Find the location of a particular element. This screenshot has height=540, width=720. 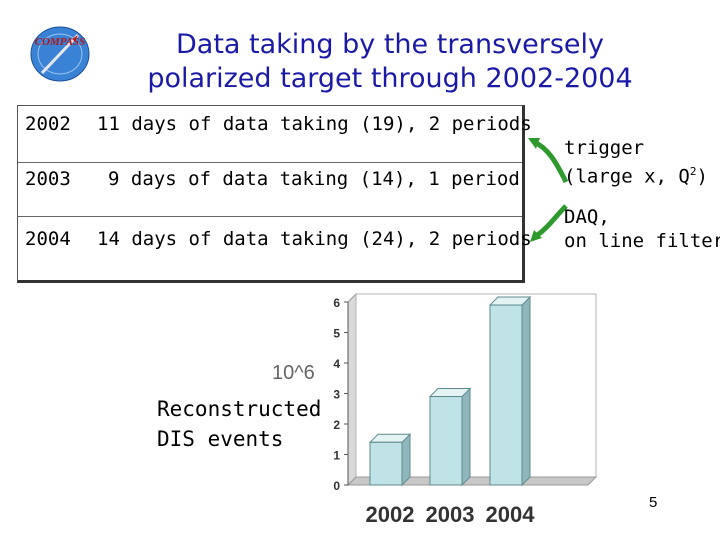

chart-left-wall is located at coordinates (352, 389).